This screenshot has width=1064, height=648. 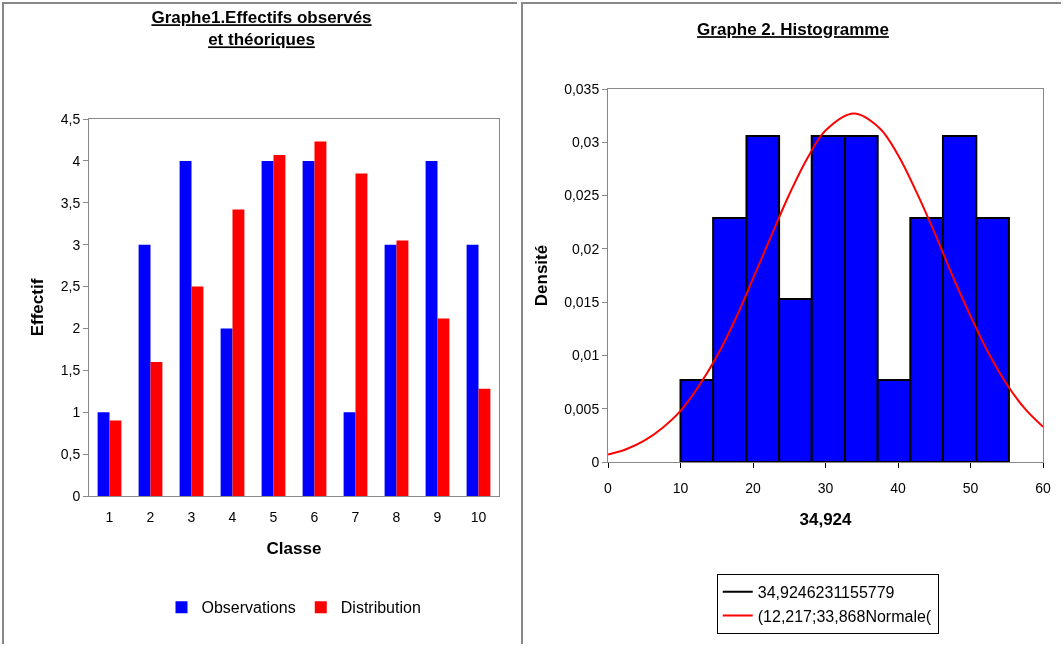 I want to click on x-tick-label: 60, so click(x=1043, y=487).